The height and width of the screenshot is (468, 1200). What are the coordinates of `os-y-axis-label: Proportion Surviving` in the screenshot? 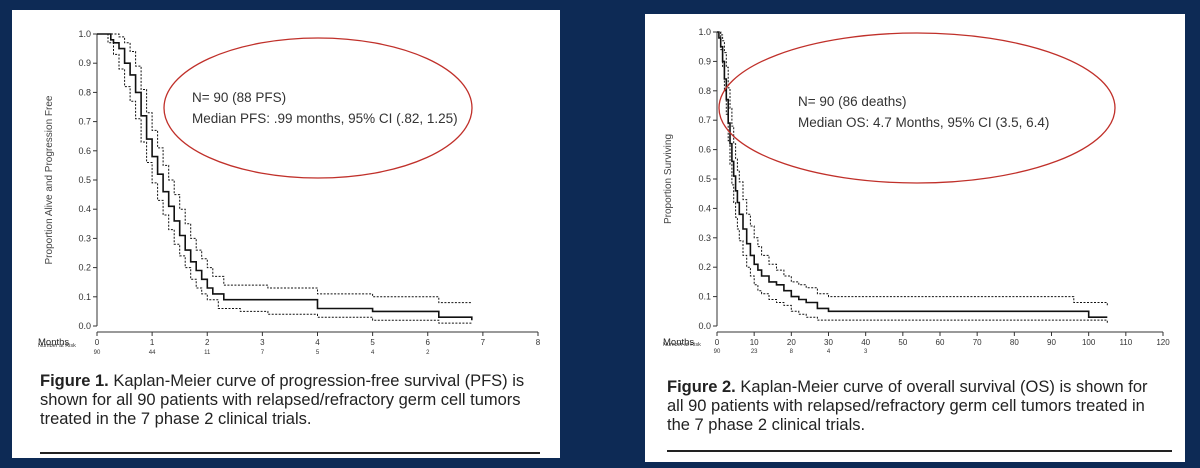 It's located at (668, 179).